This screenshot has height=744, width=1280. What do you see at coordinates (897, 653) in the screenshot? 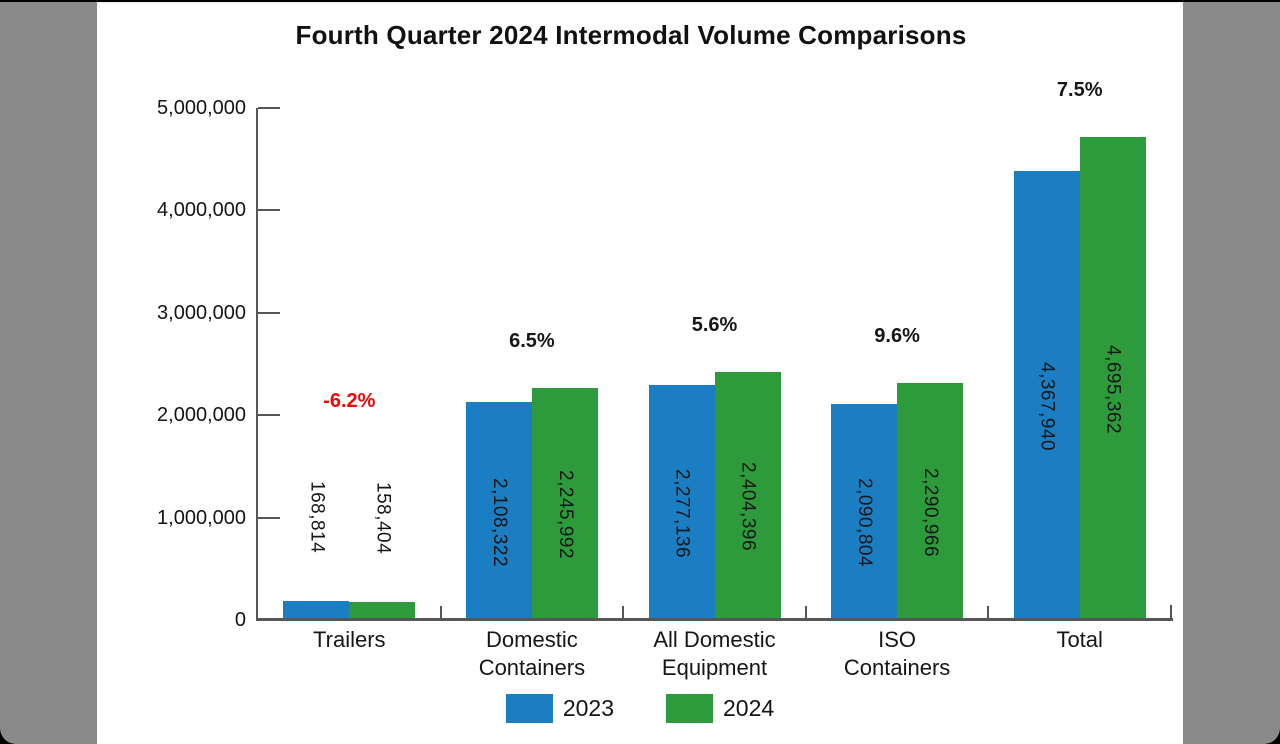
I see `x-axis-label-iso-containers: ISO Containers` at bounding box center [897, 653].